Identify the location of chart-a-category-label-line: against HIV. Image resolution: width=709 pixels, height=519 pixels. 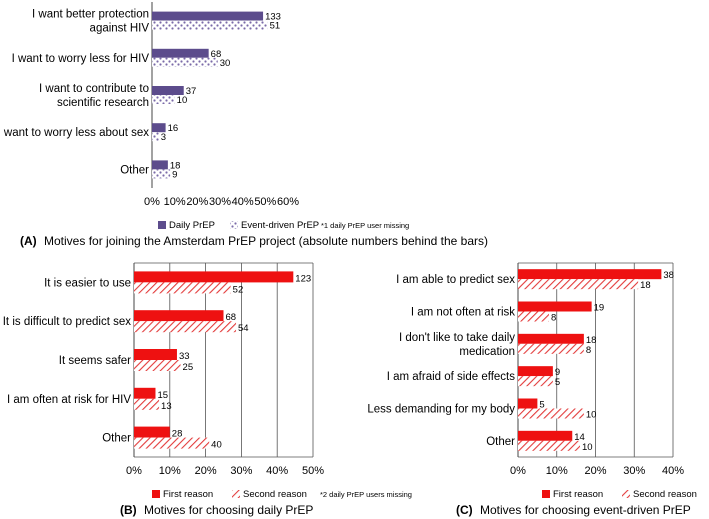
(120, 29).